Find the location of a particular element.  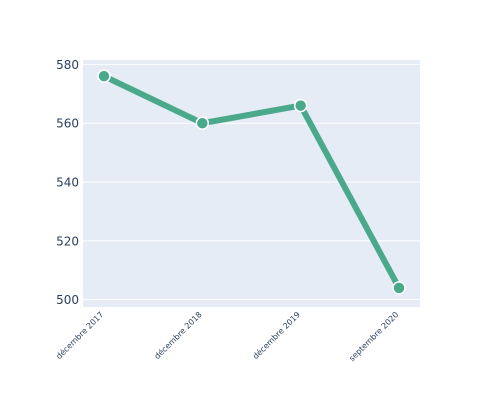

x-tick-label: décembre 2017 is located at coordinates (80, 335).